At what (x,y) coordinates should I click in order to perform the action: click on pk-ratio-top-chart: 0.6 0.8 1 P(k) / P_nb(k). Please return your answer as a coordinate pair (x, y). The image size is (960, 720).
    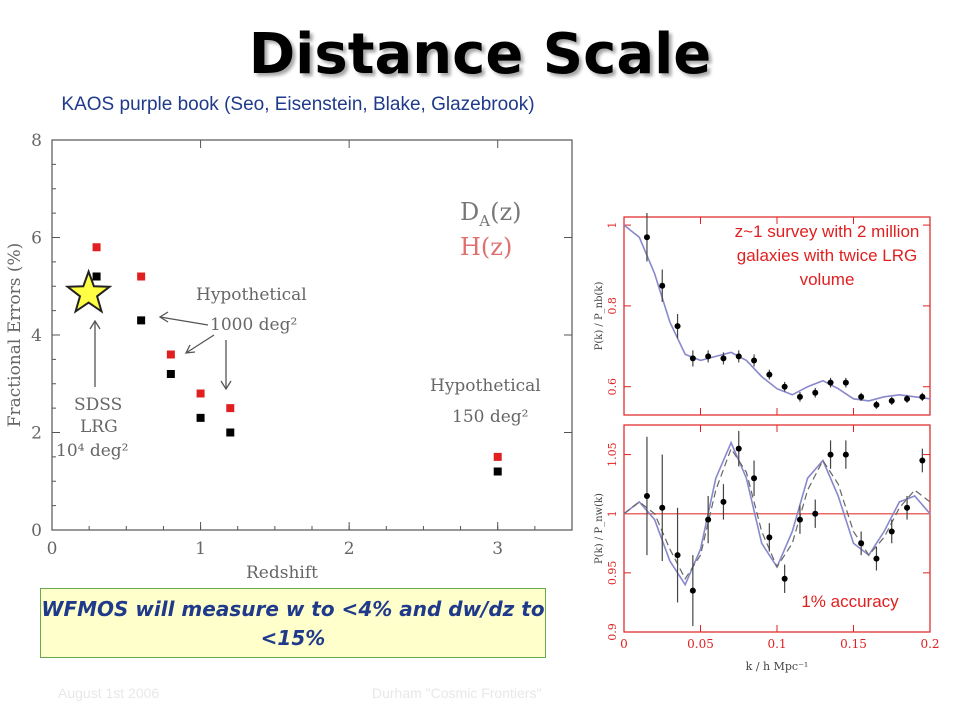
    Looking at the image, I should click on (762, 314).